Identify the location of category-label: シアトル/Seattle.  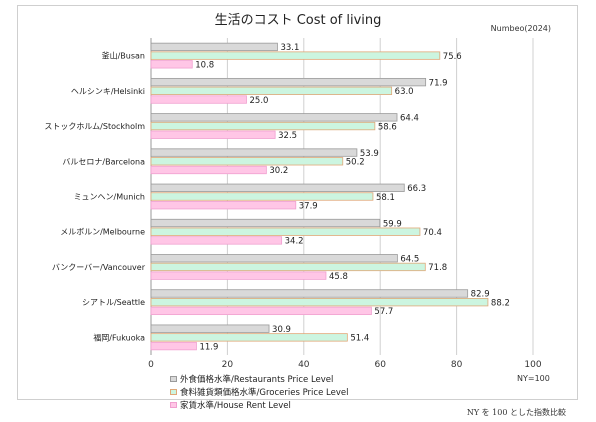
(113, 302).